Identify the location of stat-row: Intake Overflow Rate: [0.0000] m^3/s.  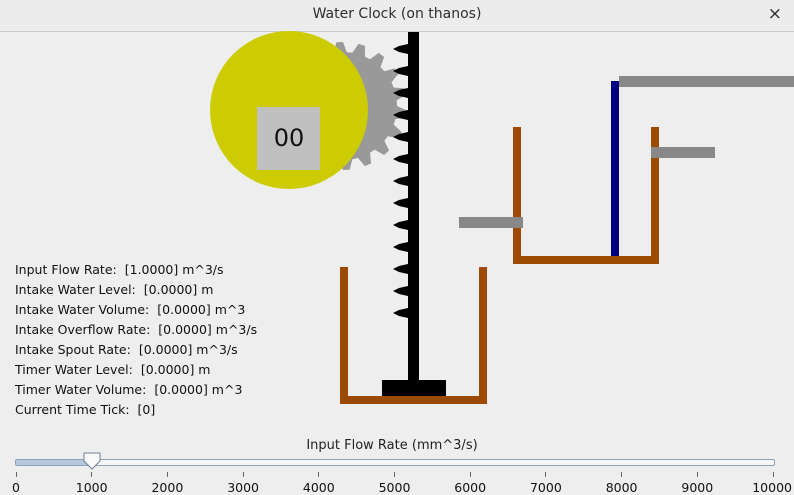
(136, 330).